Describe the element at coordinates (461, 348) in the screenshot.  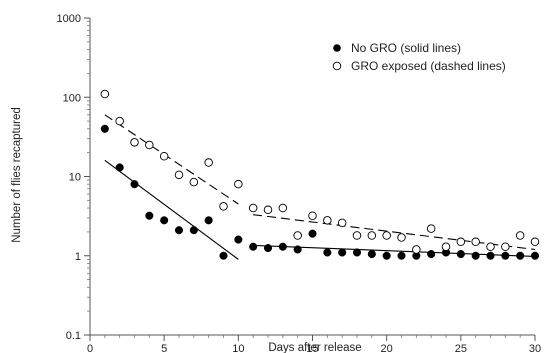
I see `x-tick-label: 25` at that location.